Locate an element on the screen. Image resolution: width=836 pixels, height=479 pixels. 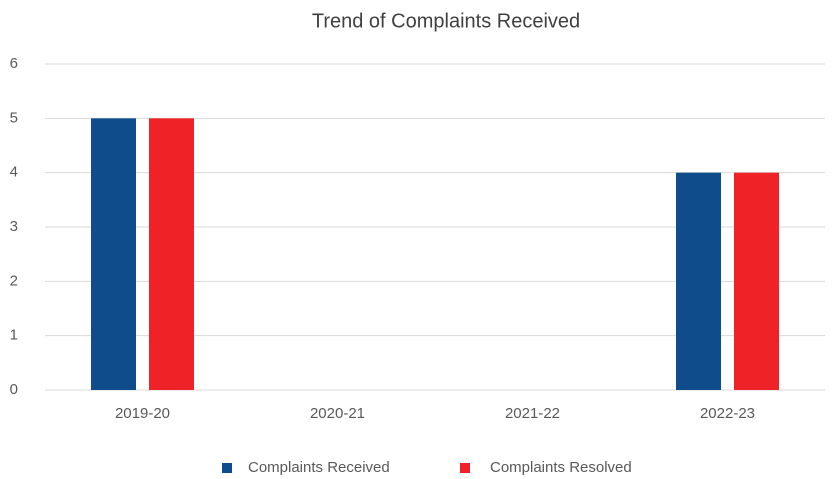
x-tick-label: 2022-23 is located at coordinates (727, 413).